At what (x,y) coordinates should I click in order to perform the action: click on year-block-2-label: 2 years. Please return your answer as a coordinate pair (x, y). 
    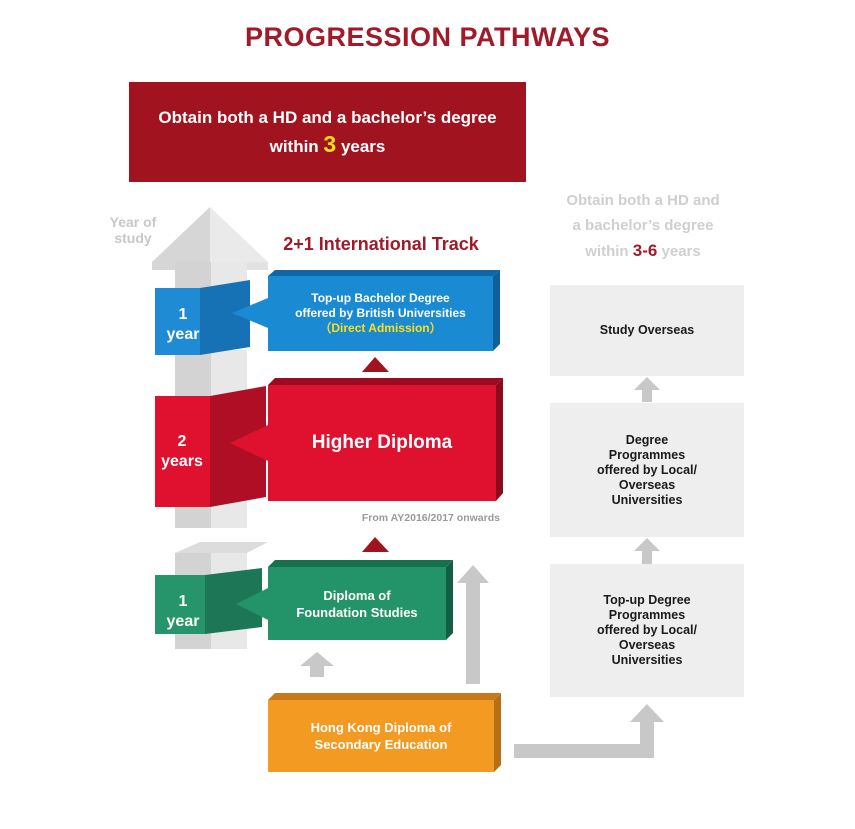
    Looking at the image, I should click on (182, 452).